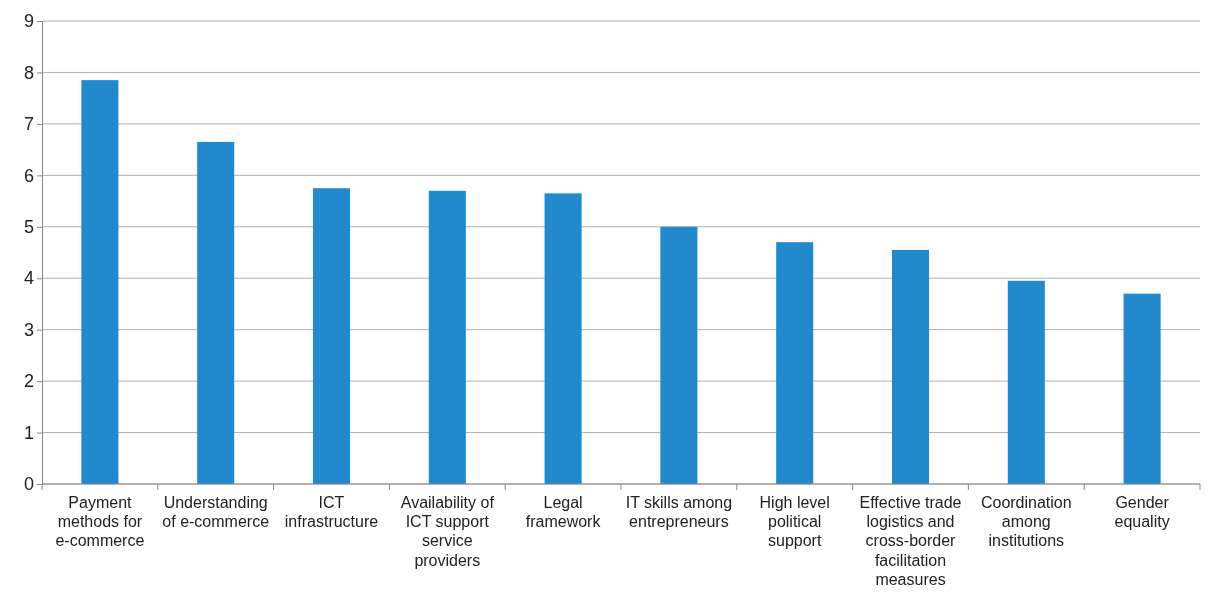 The height and width of the screenshot is (613, 1208). I want to click on x-tick-label: High level political support, so click(794, 522).